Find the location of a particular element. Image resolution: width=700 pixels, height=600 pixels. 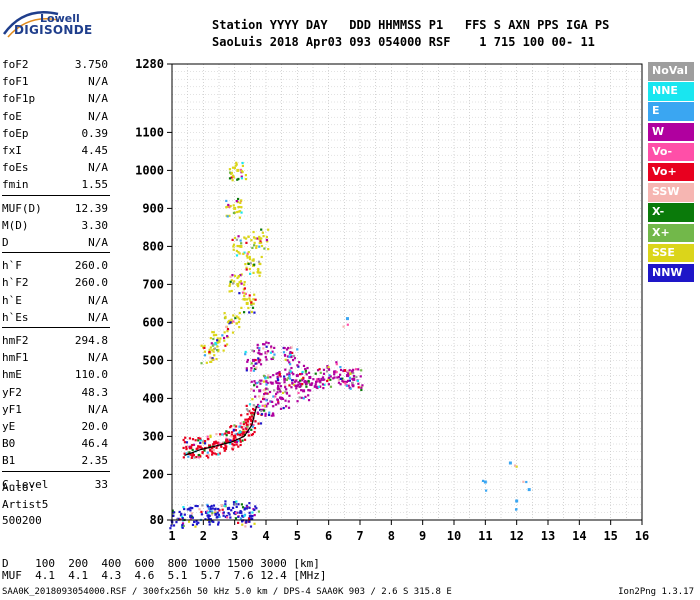

param-key: h`F2 is located at coordinates (15, 283).